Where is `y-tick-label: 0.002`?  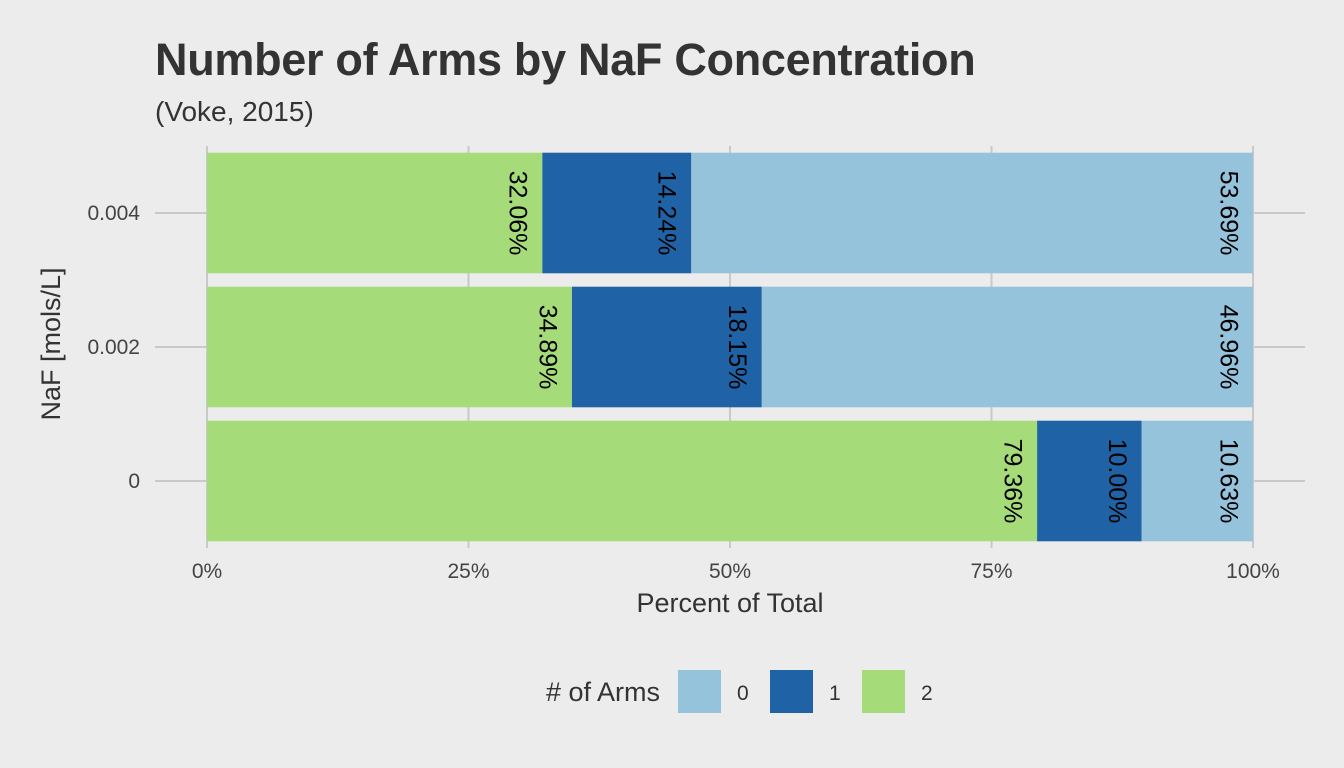
y-tick-label: 0.002 is located at coordinates (113, 347).